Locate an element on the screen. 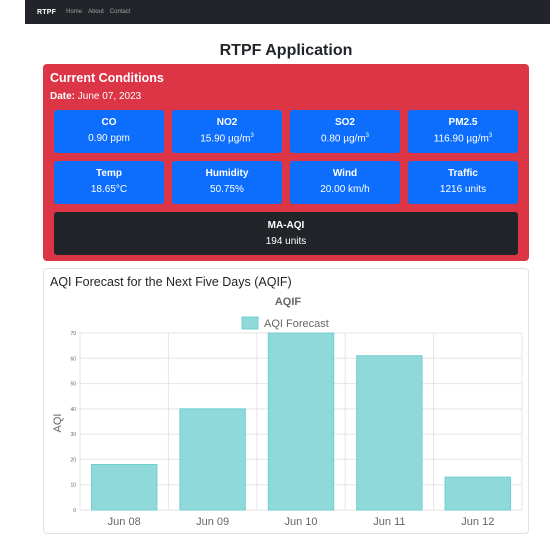 This screenshot has height=544, width=550. y-tick-label: 10 is located at coordinates (73, 486).